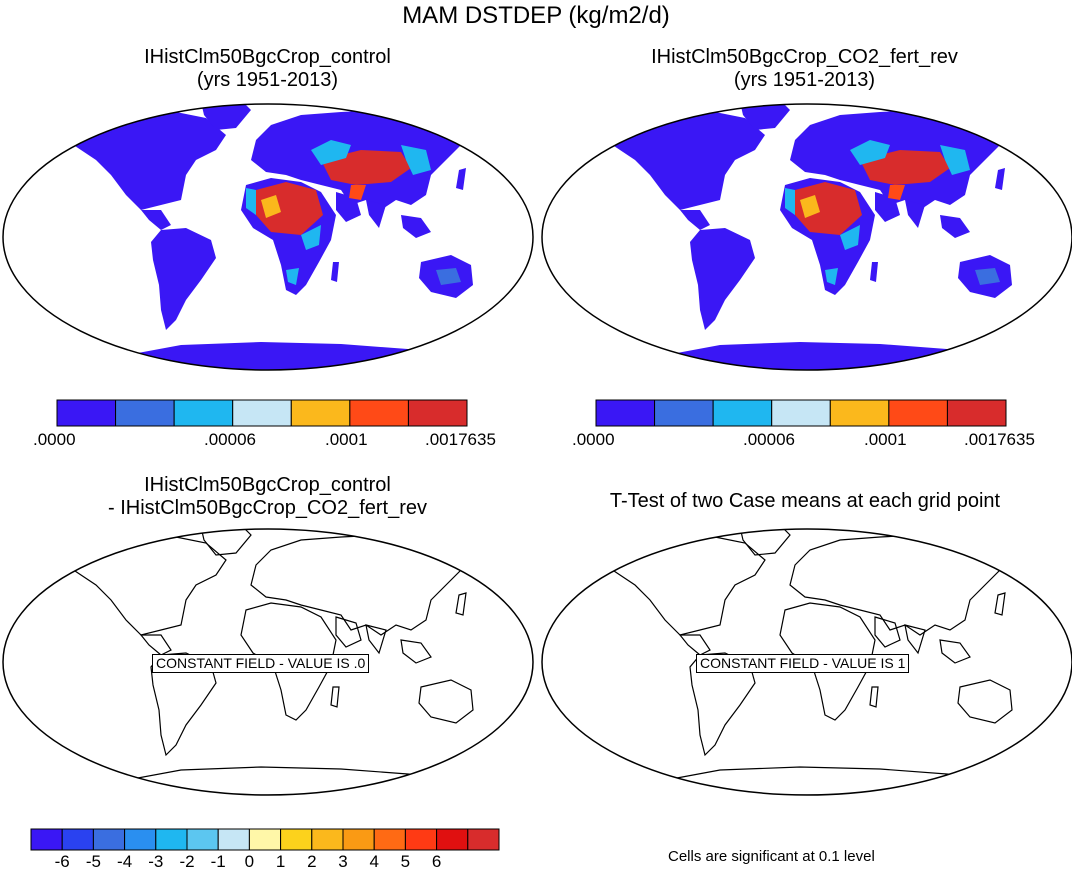 This screenshot has height=874, width=1072. Describe the element at coordinates (267, 80) in the screenshot. I see `panel-control-title-line2: (yrs 1951-2013)` at that location.